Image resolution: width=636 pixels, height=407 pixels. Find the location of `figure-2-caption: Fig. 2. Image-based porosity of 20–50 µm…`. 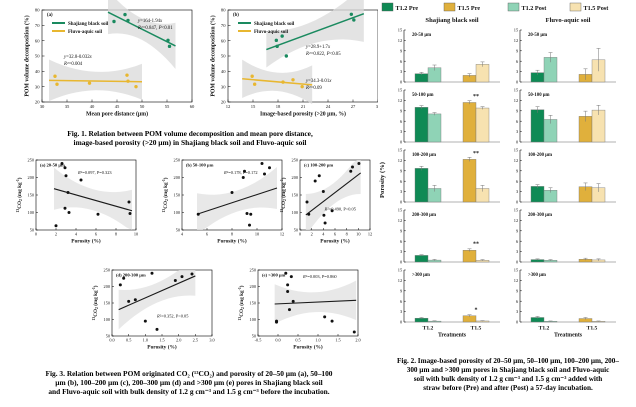

figure-2-caption: Fig. 2. Image-based porosity of 20–50 µm… is located at coordinates (508, 374).